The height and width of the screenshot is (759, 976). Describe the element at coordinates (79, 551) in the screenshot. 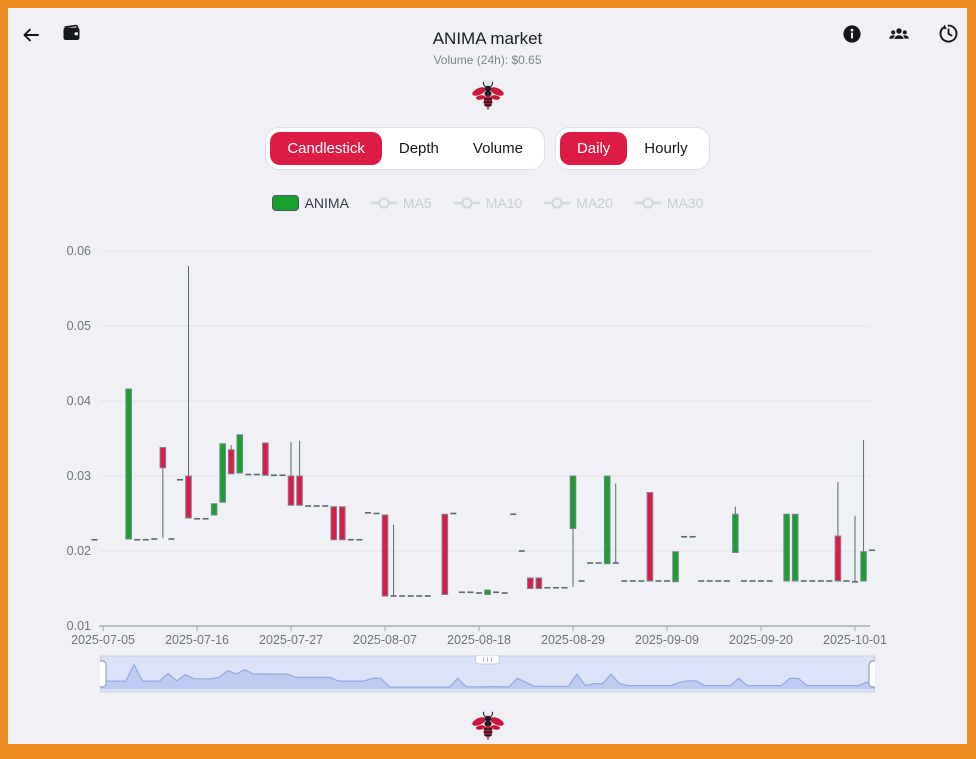

I see `svg-text: 0.02` at that location.